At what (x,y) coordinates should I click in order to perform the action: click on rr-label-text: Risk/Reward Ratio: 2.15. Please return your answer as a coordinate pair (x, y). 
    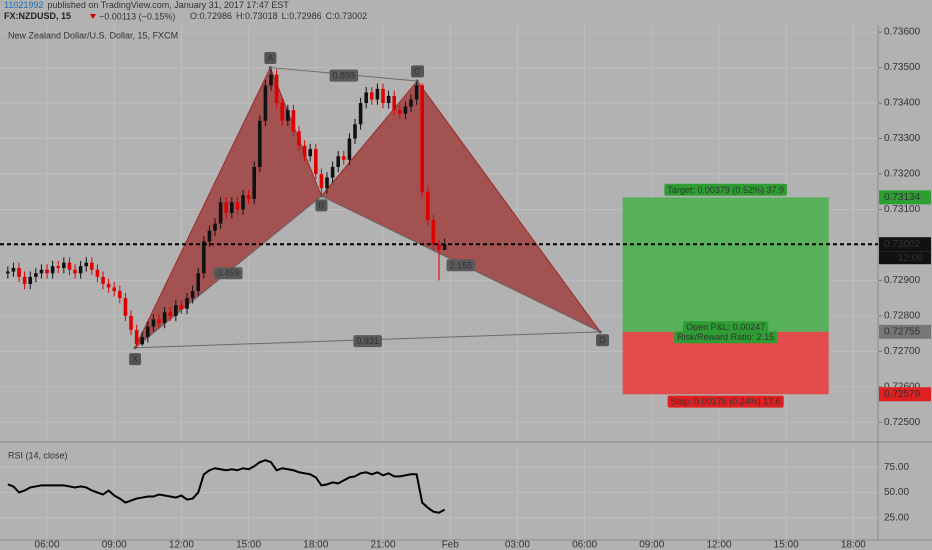
    Looking at the image, I should click on (725, 337).